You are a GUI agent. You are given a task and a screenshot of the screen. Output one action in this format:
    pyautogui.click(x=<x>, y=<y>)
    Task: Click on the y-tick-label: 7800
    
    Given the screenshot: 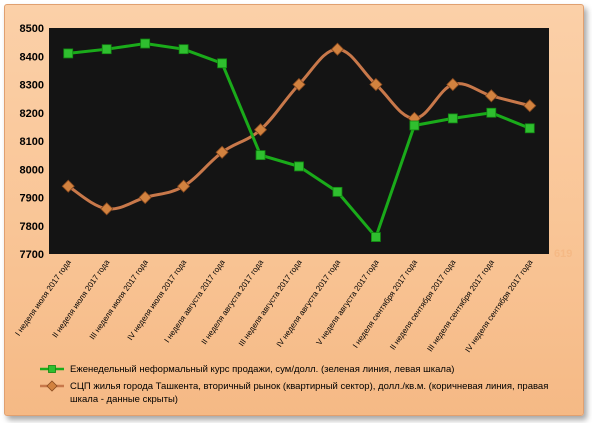 What is the action you would take?
    pyautogui.click(x=32, y=227)
    